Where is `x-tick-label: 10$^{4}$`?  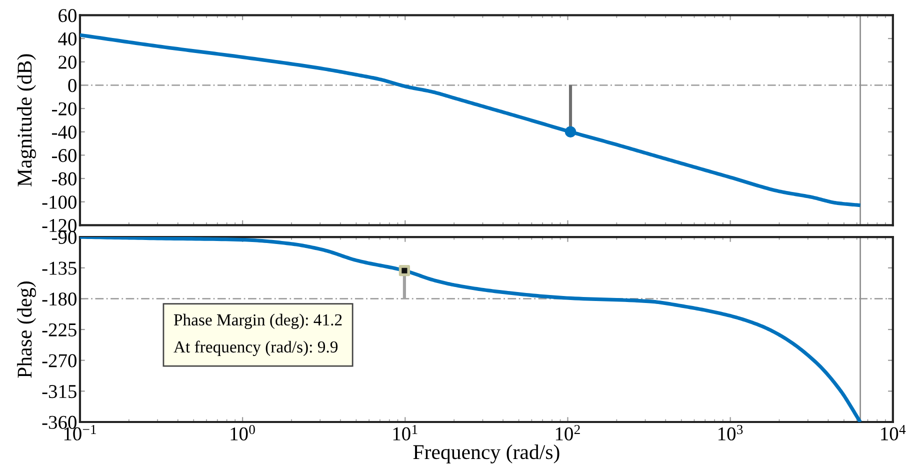 x-tick-label: 10$^{4}$ is located at coordinates (893, 432).